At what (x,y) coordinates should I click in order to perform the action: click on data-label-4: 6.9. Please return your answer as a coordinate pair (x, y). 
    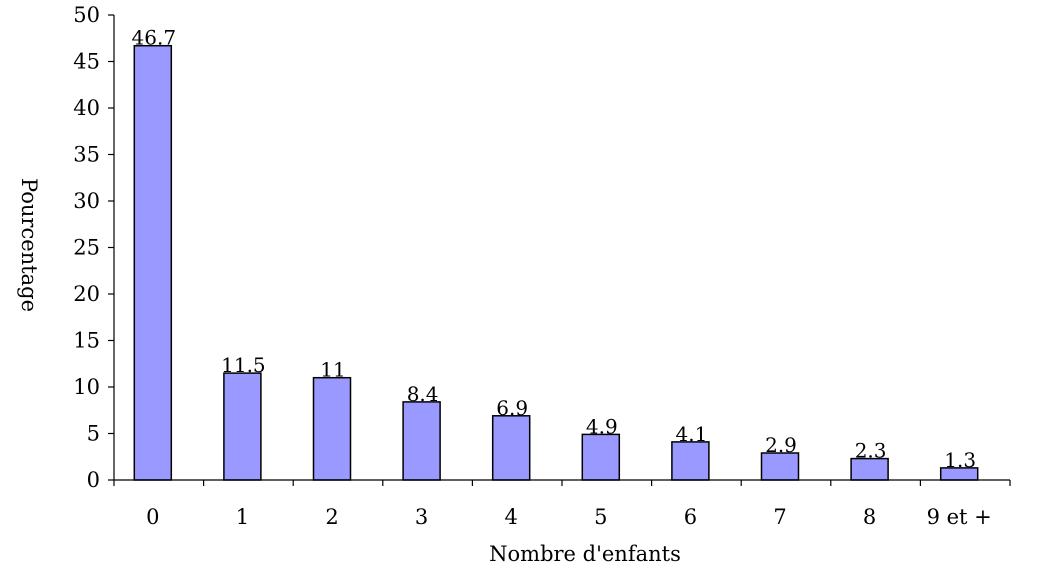
    Looking at the image, I should click on (512, 408).